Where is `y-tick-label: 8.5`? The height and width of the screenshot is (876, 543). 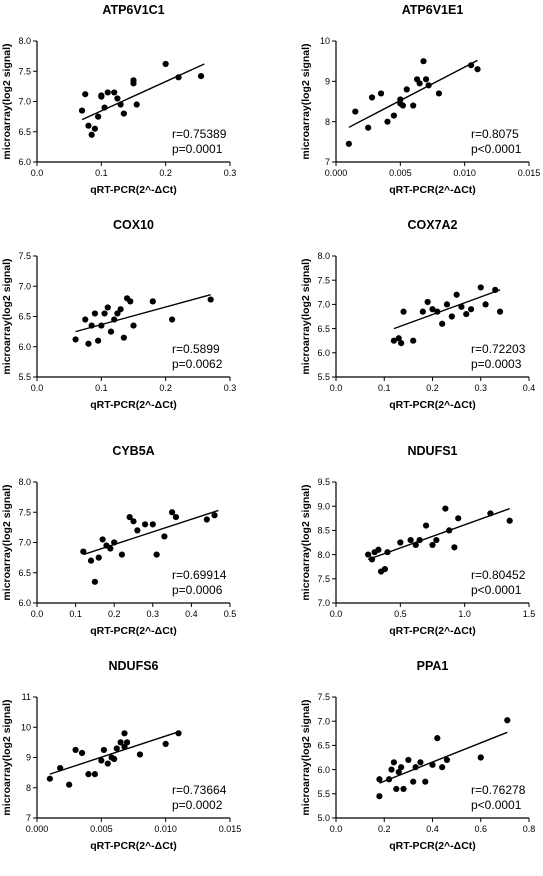
y-tick-label: 8.5 is located at coordinates (323, 531).